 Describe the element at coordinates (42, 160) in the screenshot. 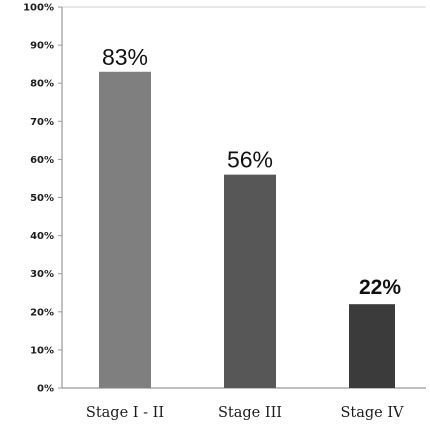

I see `y-tick-label: 60%` at that location.